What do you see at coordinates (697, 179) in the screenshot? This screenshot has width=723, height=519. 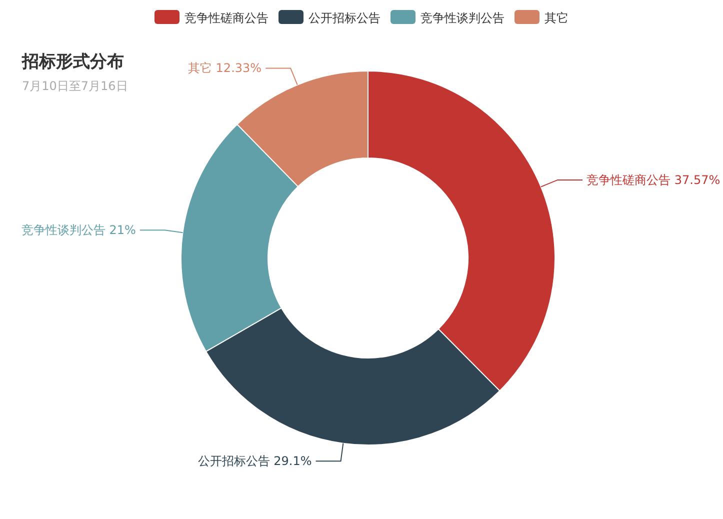 I see `data-label: 37.57%` at bounding box center [697, 179].